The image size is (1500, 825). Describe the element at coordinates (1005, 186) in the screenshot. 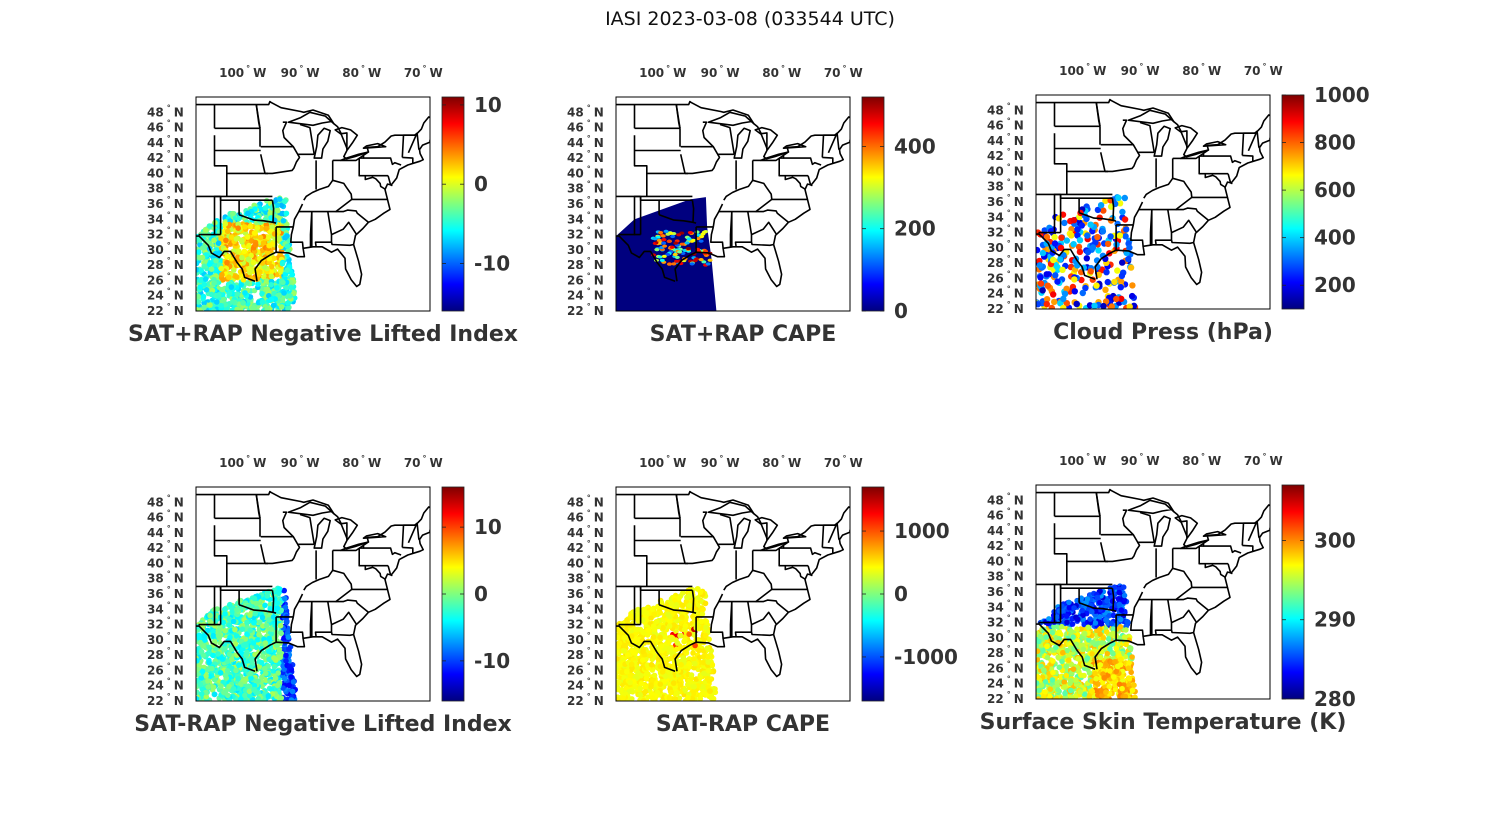

I see `lat-tick-label: 38 ° N` at that location.